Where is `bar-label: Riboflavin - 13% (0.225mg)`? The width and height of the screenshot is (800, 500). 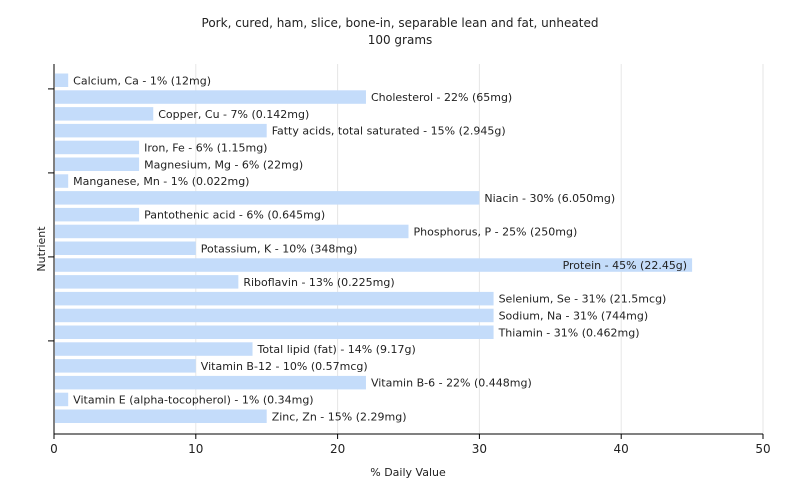
bar-label: Riboflavin - 13% (0.225mg) is located at coordinates (318, 282).